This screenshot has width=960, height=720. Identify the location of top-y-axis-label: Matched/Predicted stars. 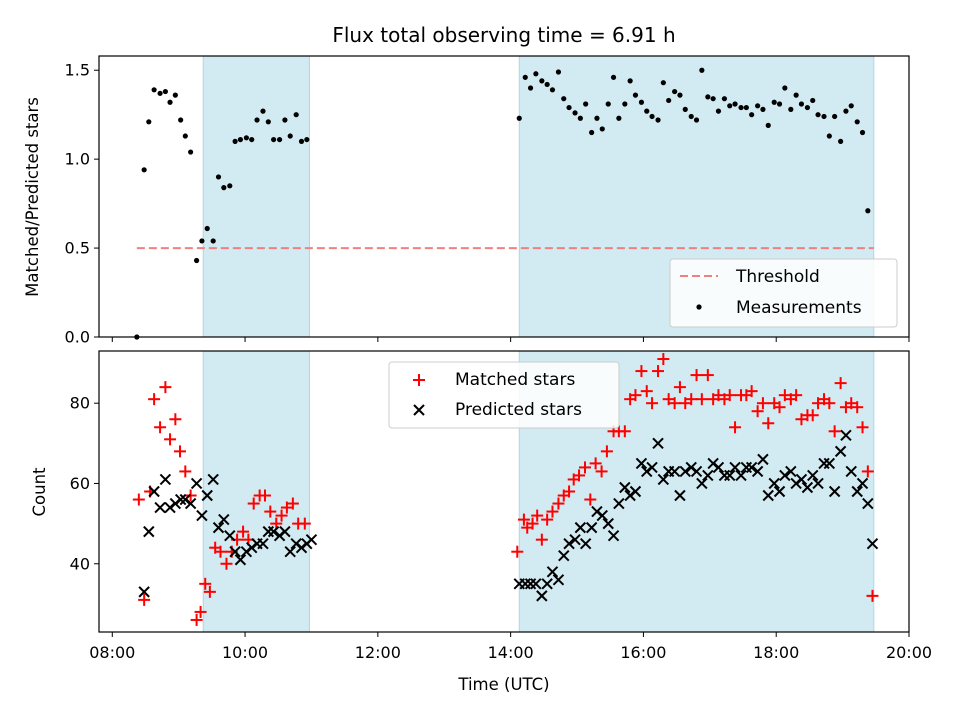
(32, 197).